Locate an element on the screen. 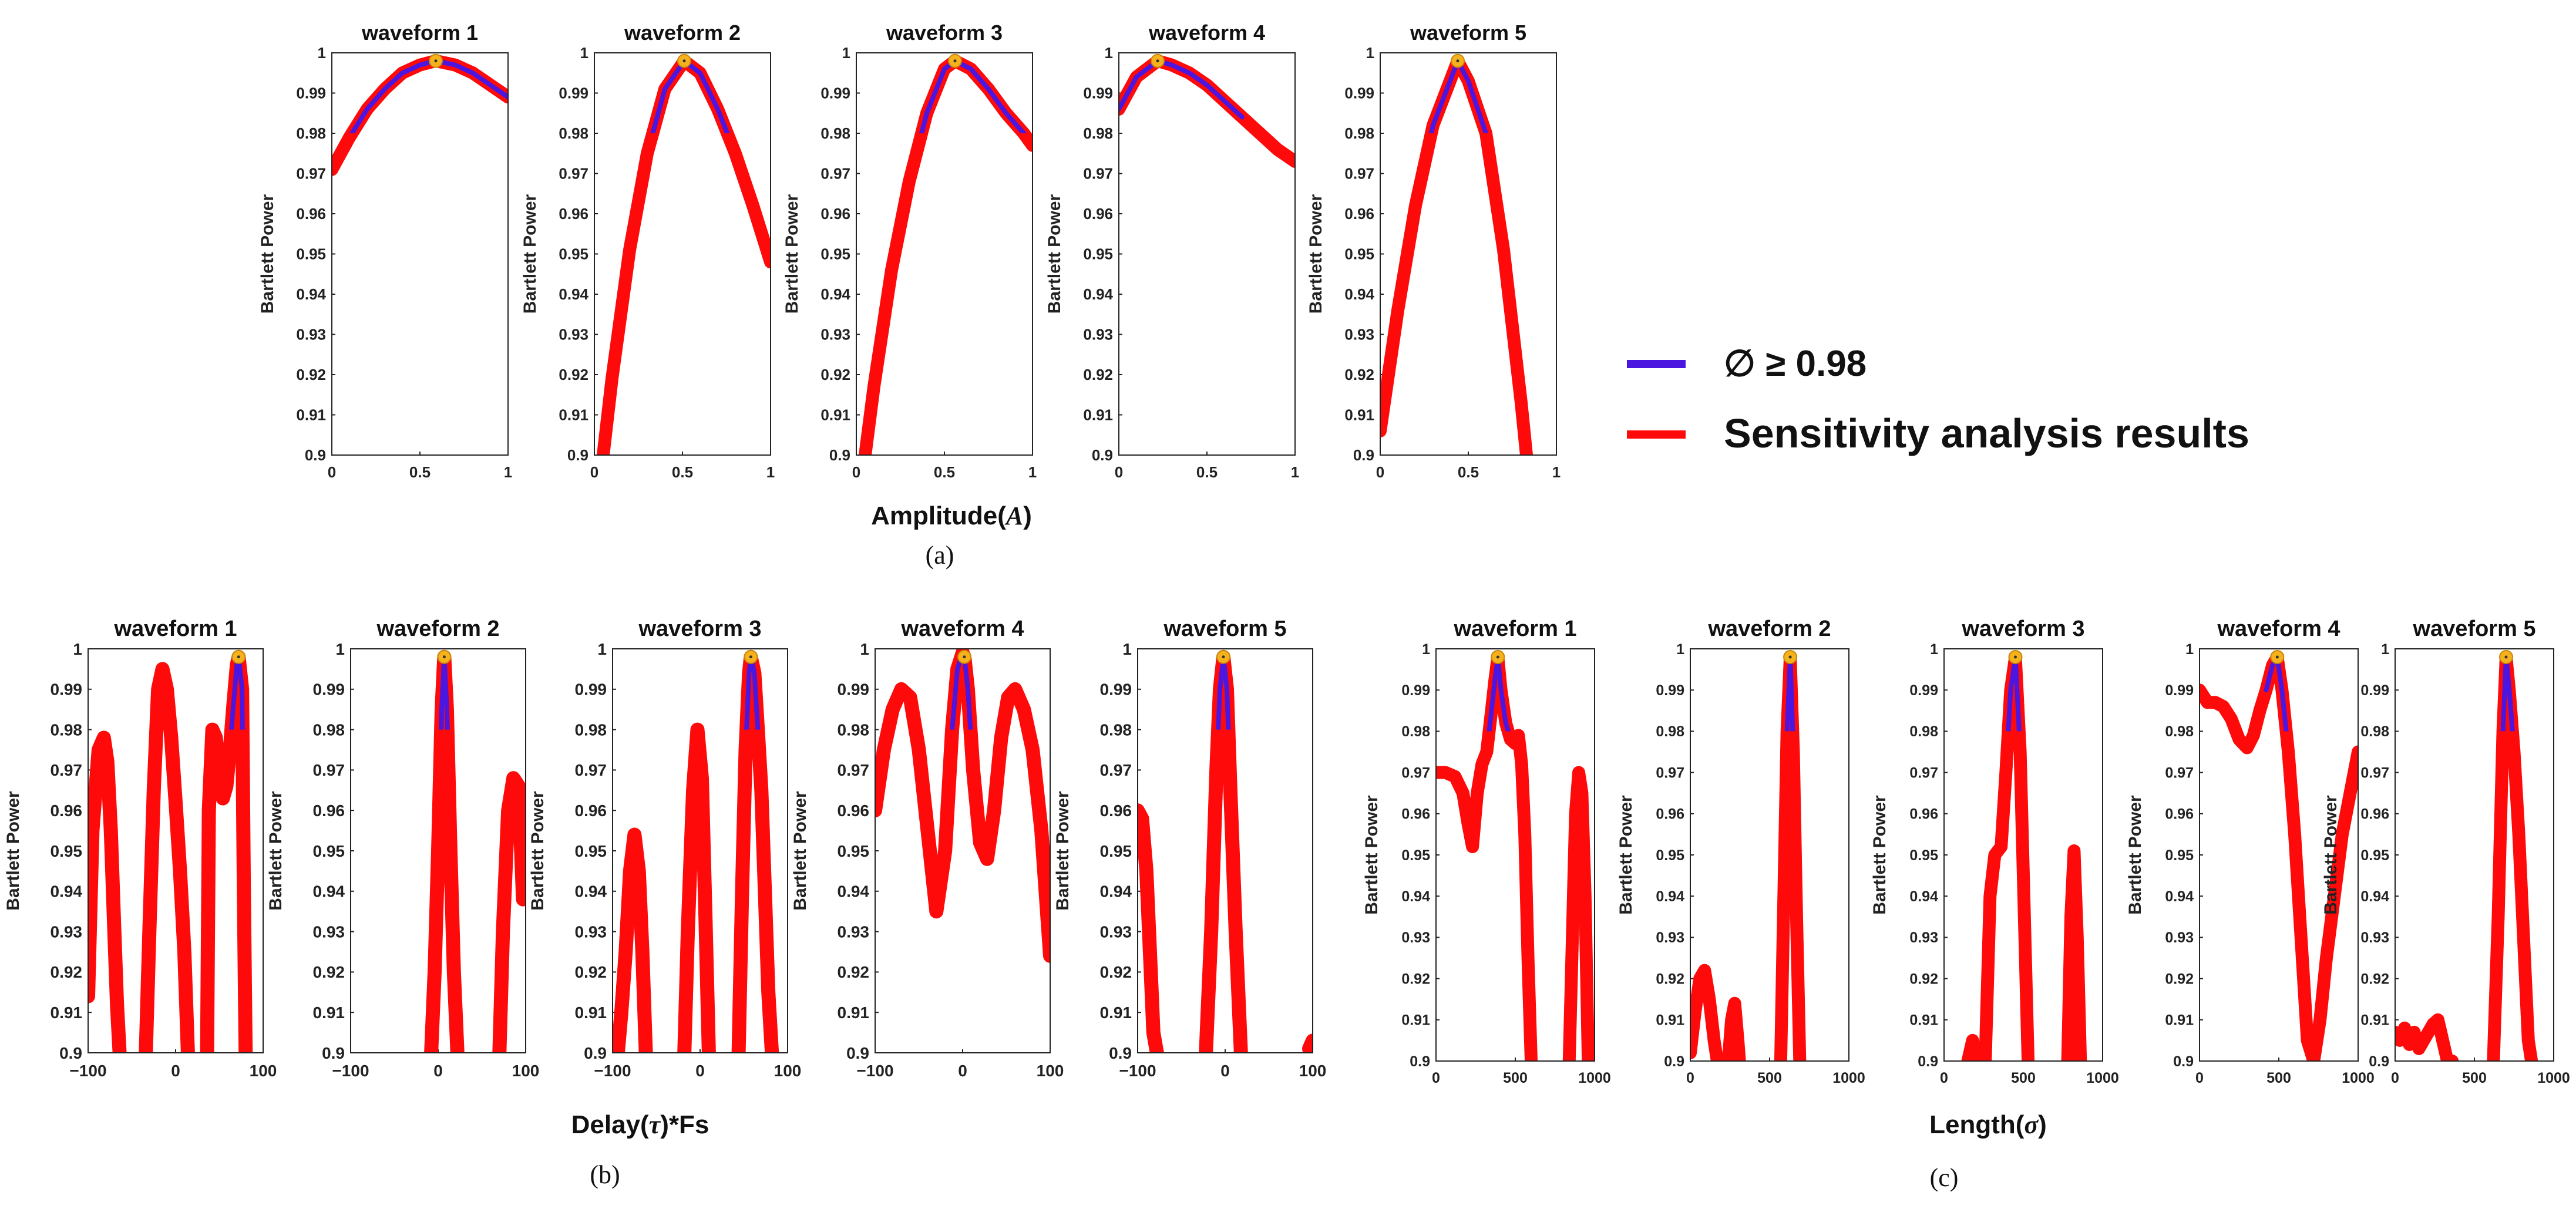  x-axis-label: Delay(τ)*Fs is located at coordinates (640, 1124).